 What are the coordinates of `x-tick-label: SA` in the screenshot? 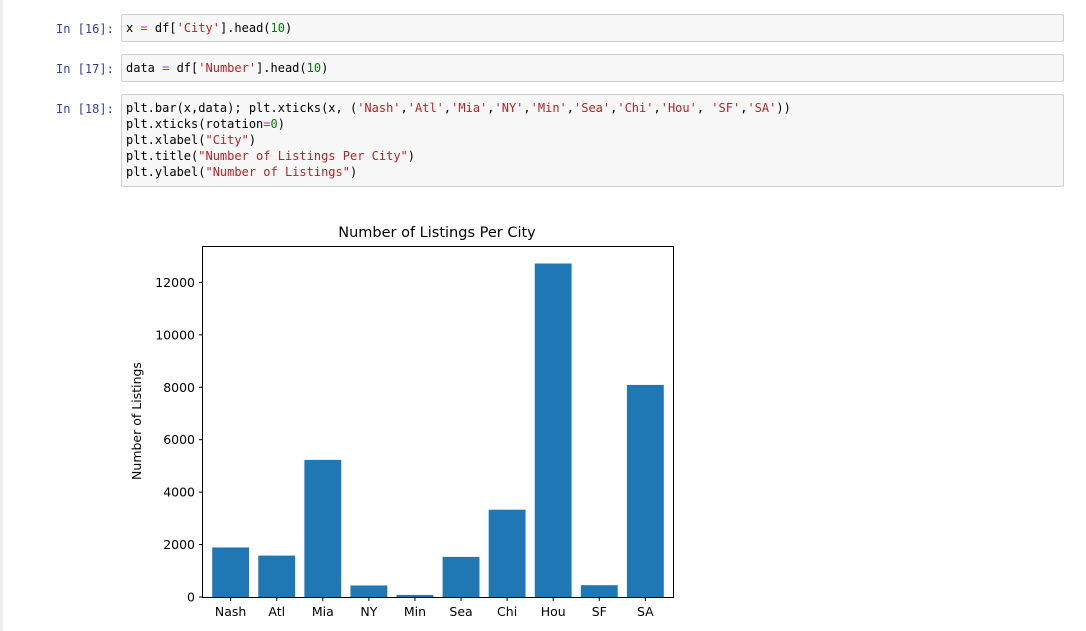 It's located at (645, 611).